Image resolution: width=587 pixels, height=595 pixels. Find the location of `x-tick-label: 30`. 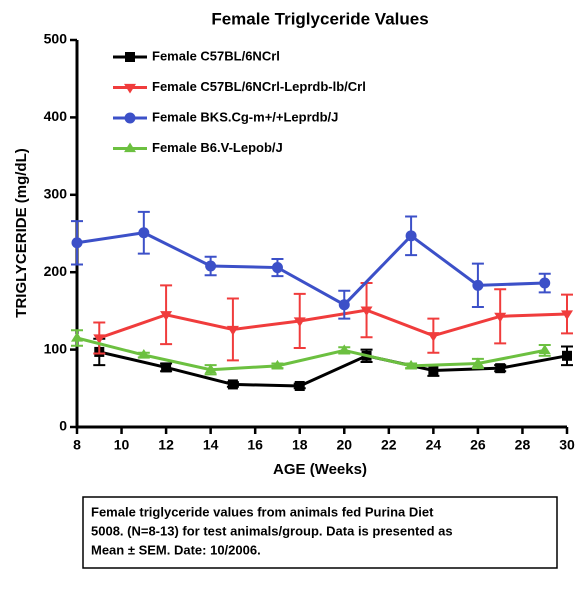

x-tick-label: 30 is located at coordinates (567, 445).